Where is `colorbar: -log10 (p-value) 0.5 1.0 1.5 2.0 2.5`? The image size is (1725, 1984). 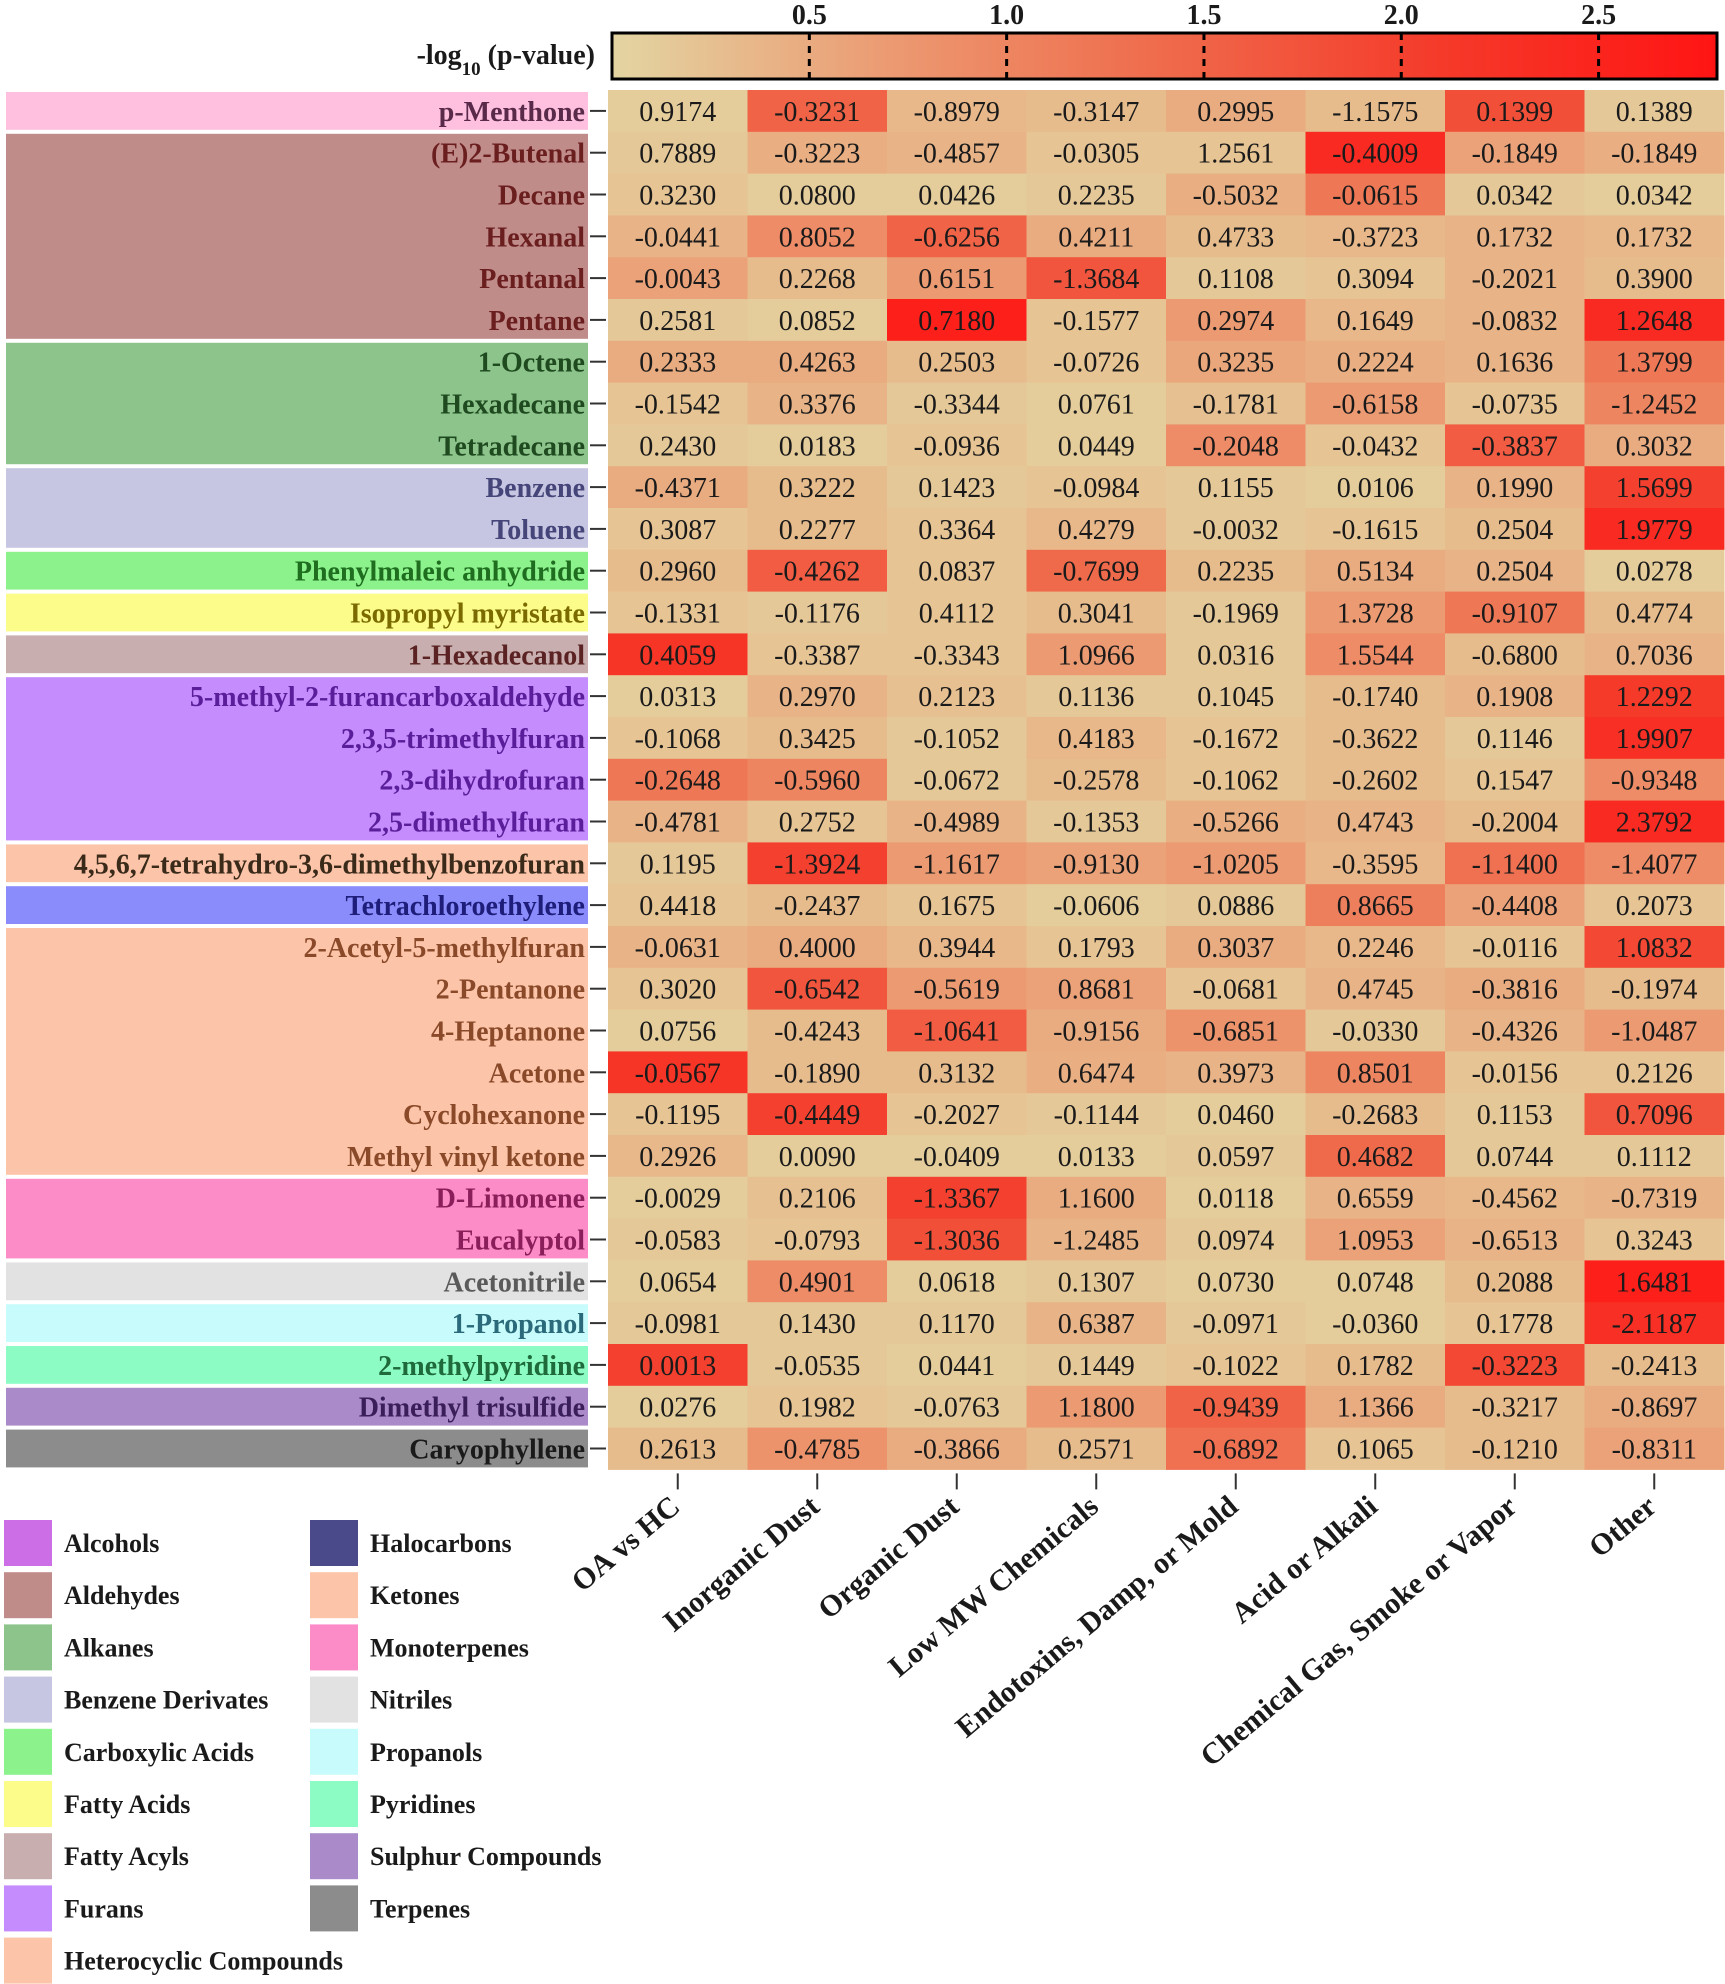 colorbar: -log10 (p-value) 0.5 1.0 1.5 2.0 2.5 is located at coordinates (1068, 40).